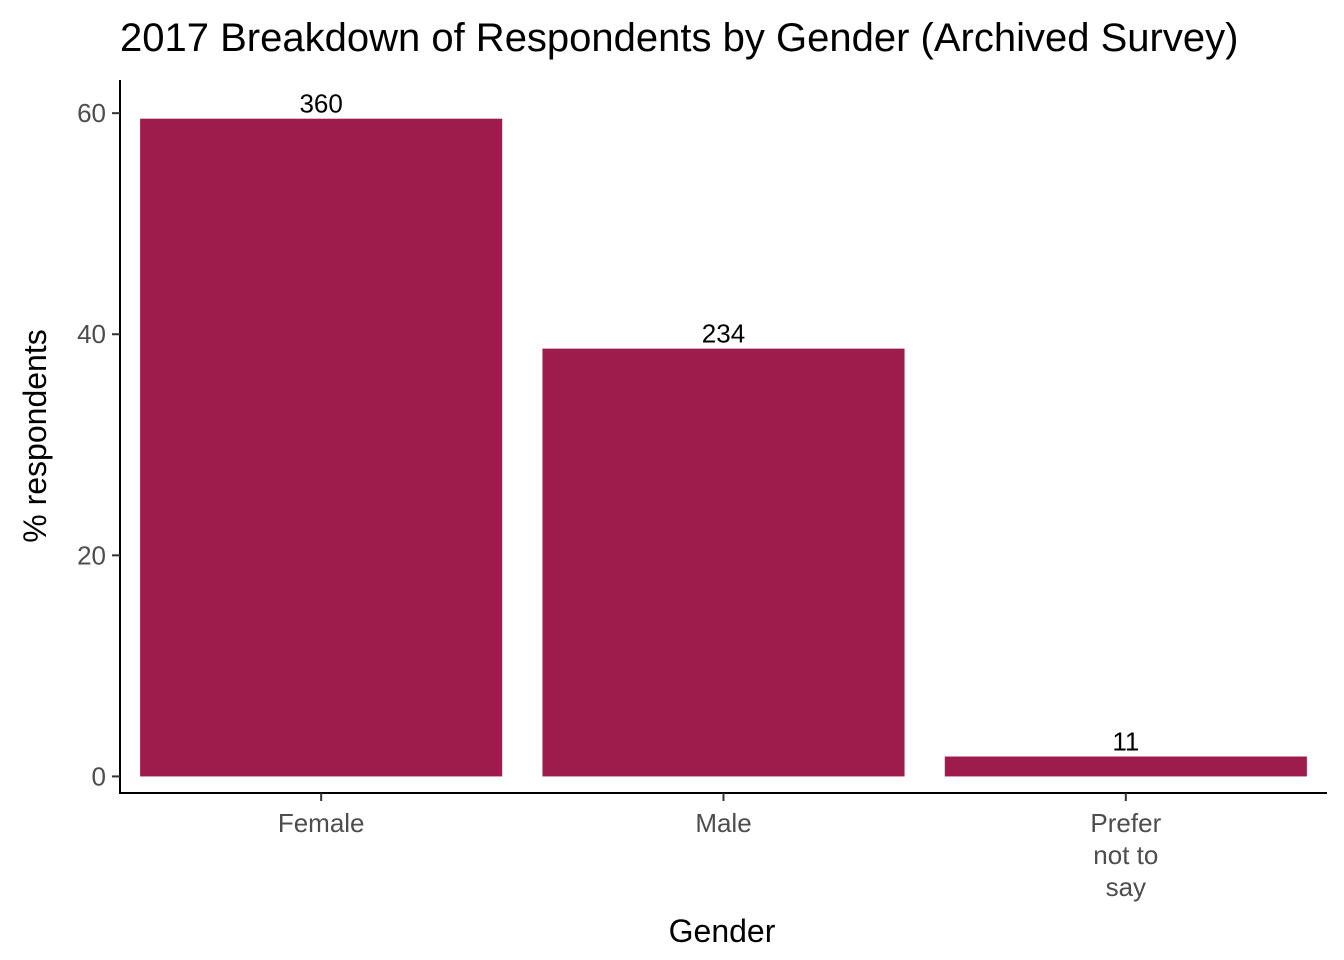 This screenshot has width=1344, height=960. I want to click on bar-value-label-2: 11, so click(1125, 742).